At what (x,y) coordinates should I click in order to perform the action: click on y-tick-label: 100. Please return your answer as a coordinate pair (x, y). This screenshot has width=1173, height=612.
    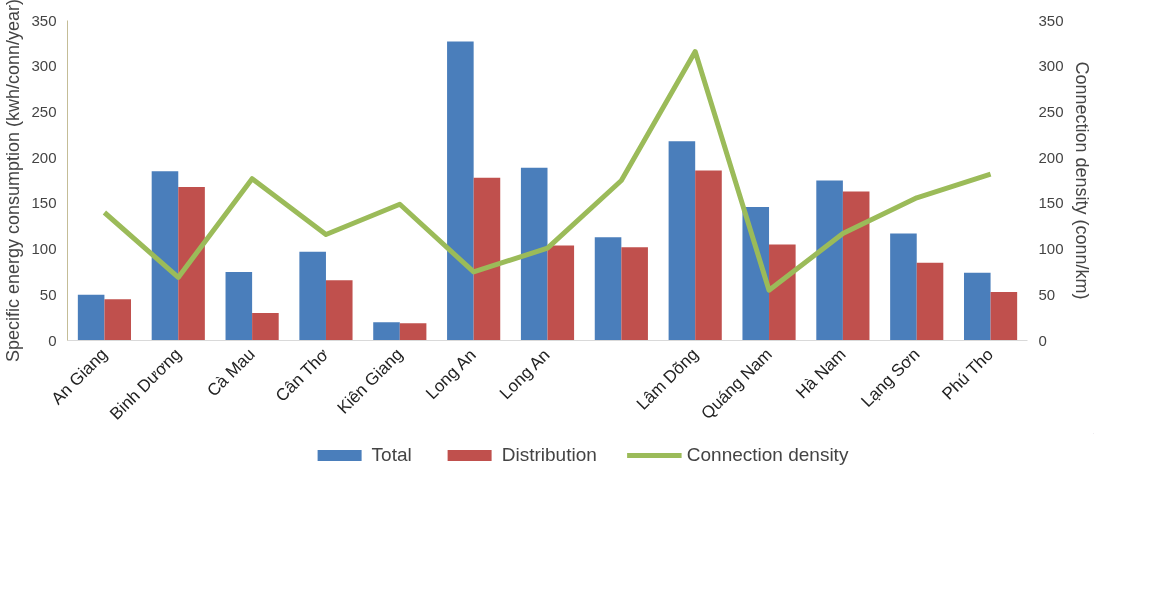
    Looking at the image, I should click on (44, 249).